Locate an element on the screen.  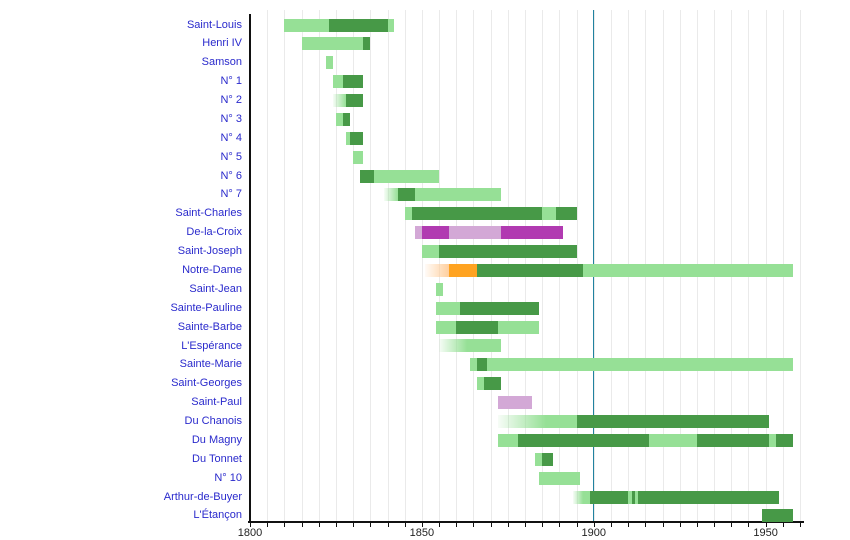
row-label: Saint-Louis is located at coordinates (214, 24).